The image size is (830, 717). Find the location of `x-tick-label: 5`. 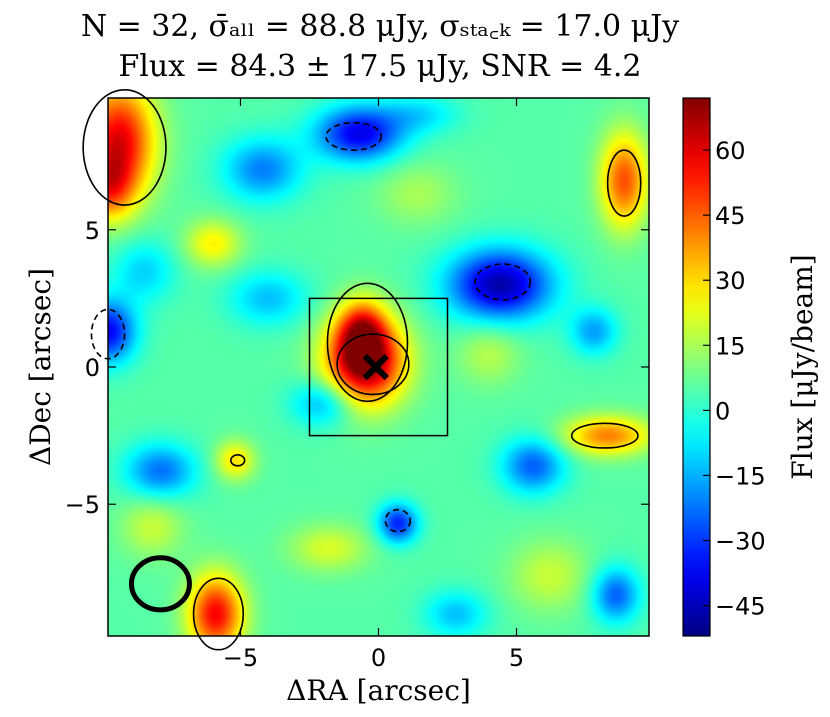

x-tick-label: 5 is located at coordinates (516, 658).